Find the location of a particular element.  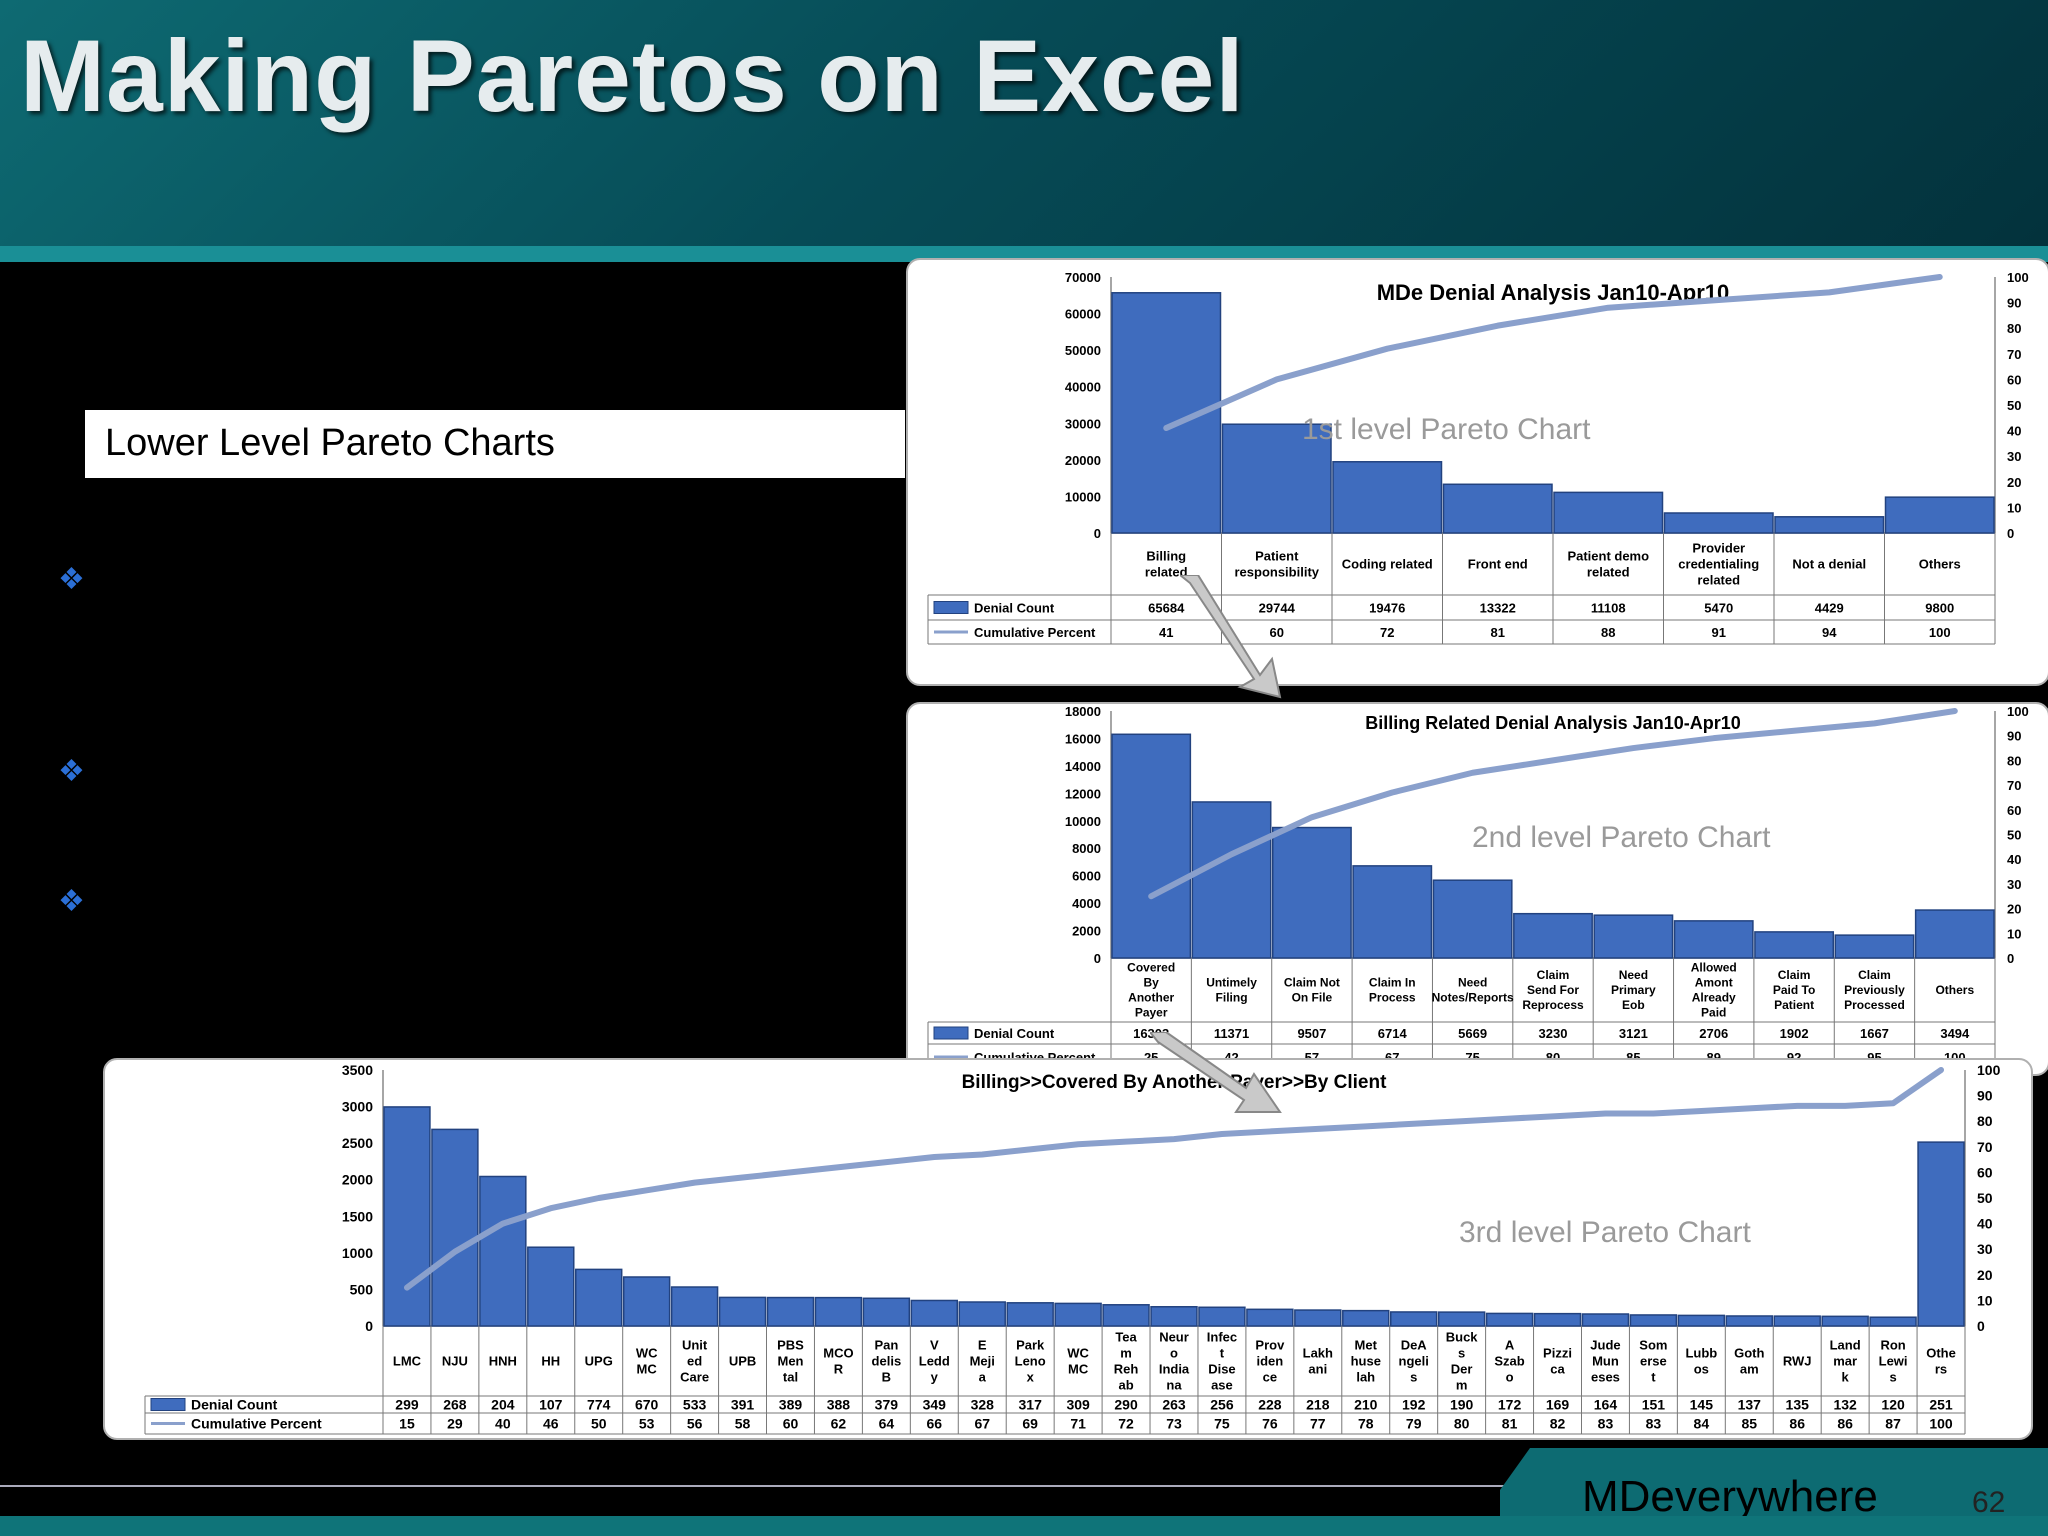

category-label: Claim In Process is located at coordinates (1392, 990).